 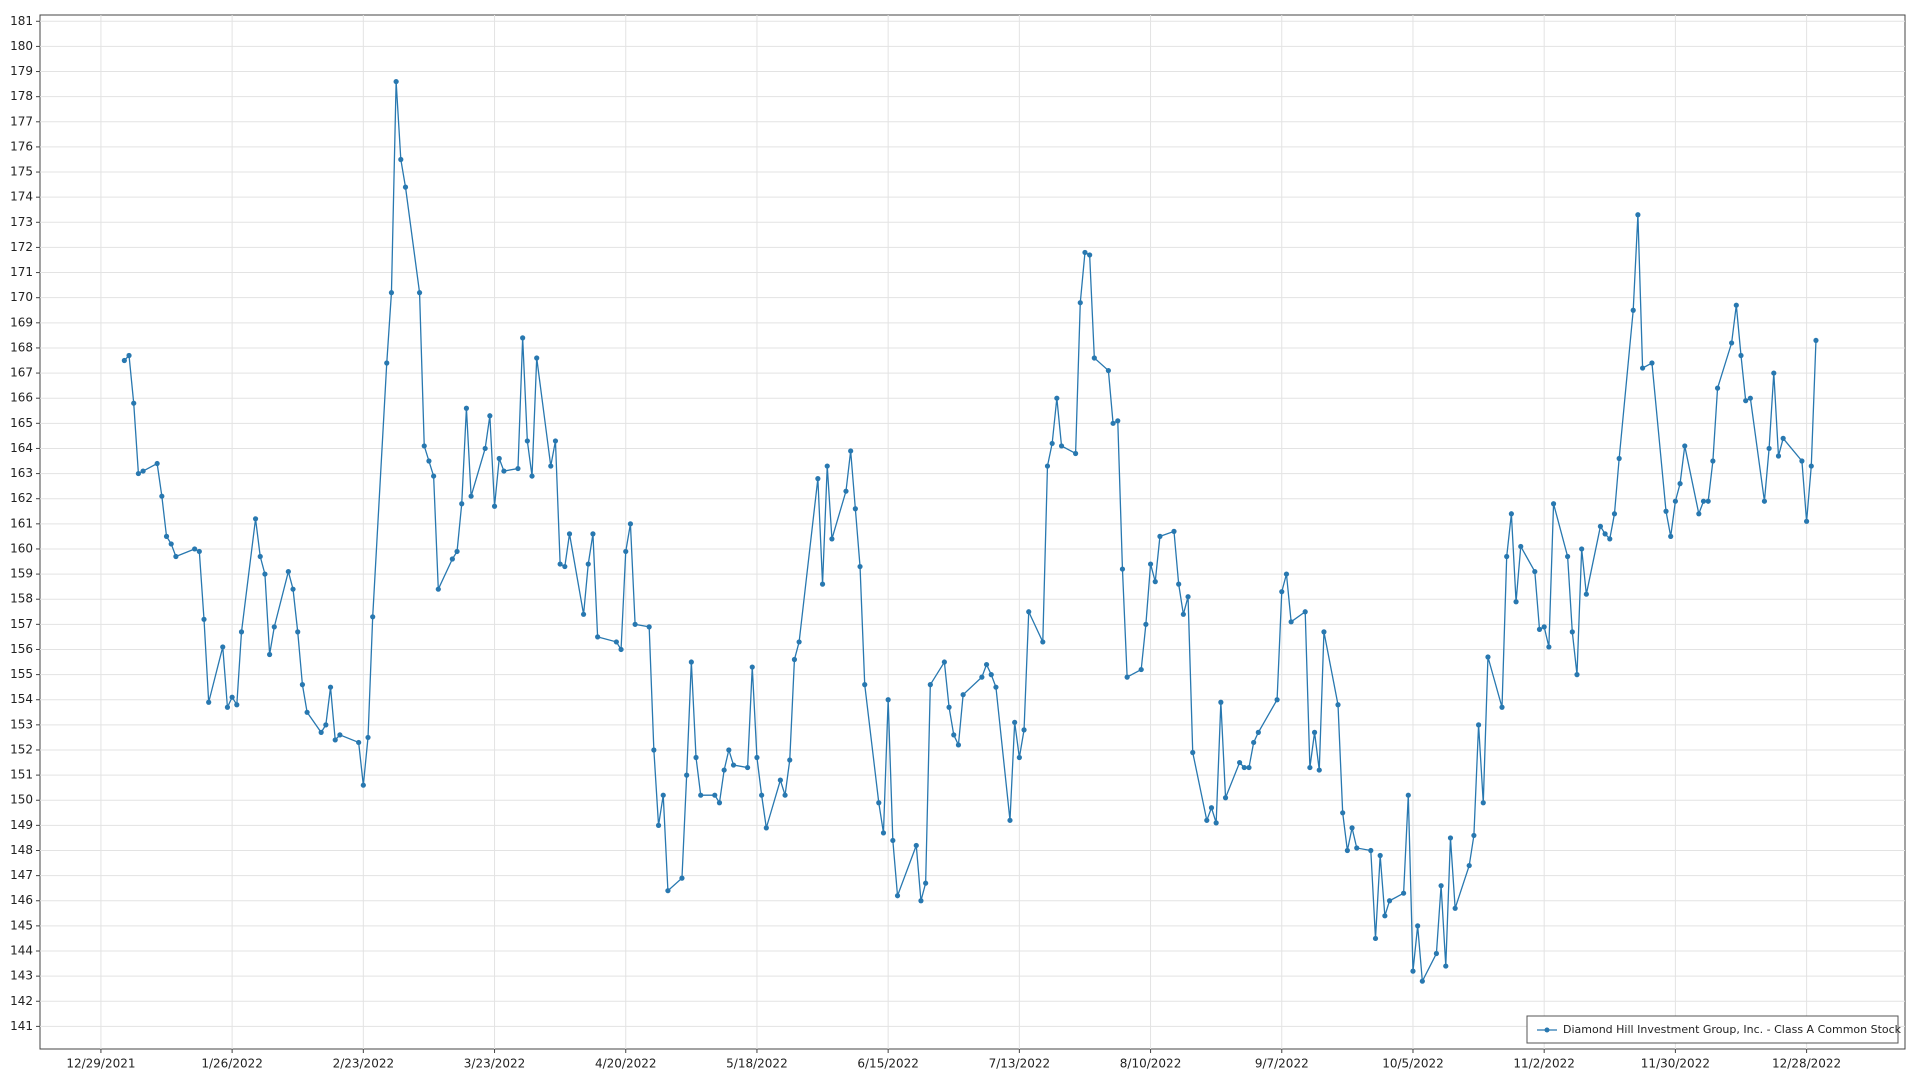 What do you see at coordinates (21, 448) in the screenshot?
I see `y-tick-label: 164` at bounding box center [21, 448].